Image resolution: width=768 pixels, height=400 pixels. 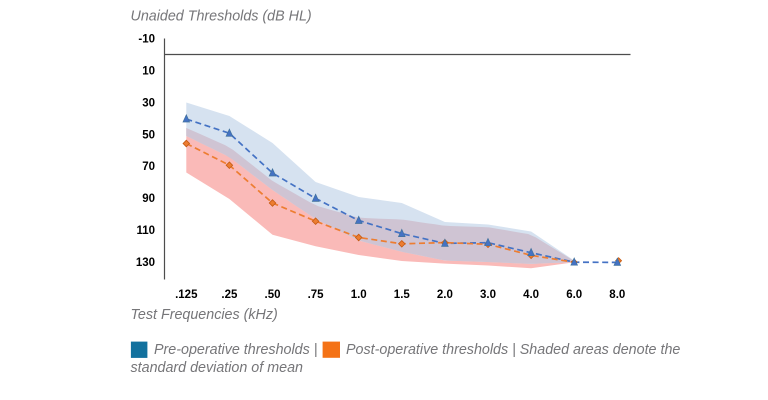 What do you see at coordinates (145, 231) in the screenshot?
I see `svg-text: 110` at bounding box center [145, 231].